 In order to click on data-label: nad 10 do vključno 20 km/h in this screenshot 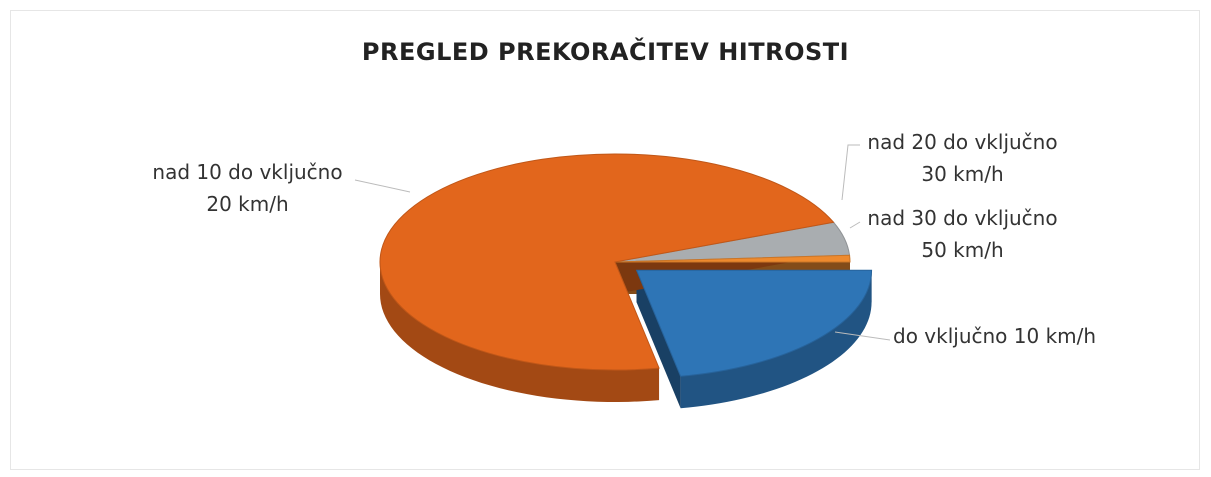, I will do `click(247, 188)`.